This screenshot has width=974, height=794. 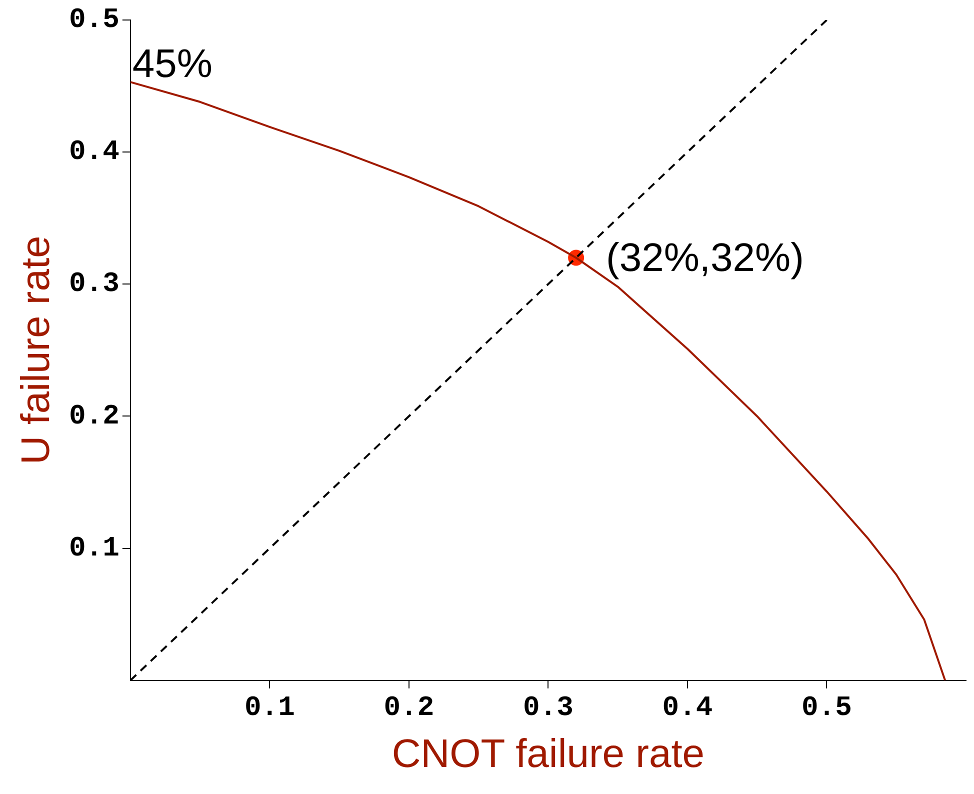 I want to click on y-axis-title: U failure rate, so click(x=36, y=350).